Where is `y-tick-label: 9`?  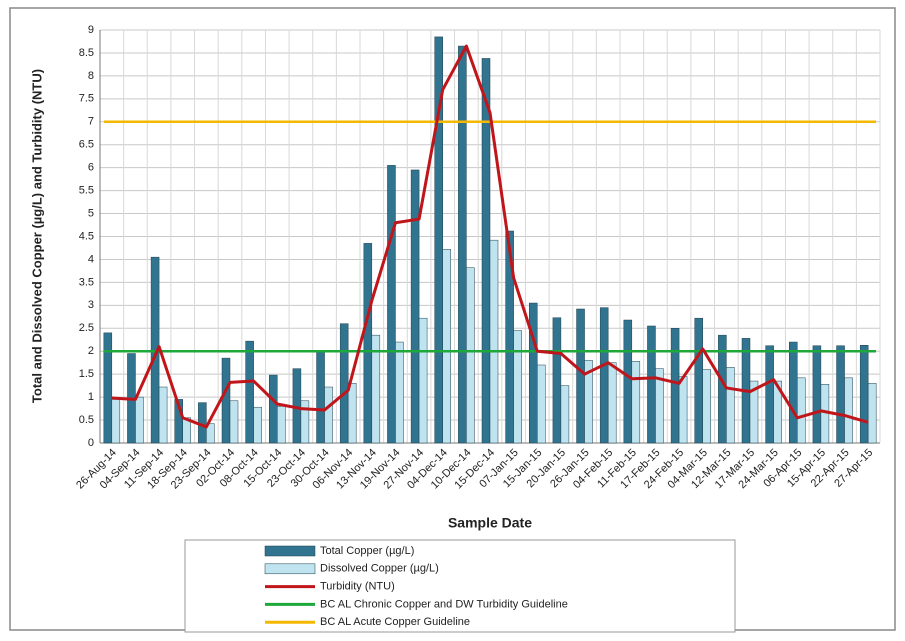 y-tick-label: 9 is located at coordinates (91, 30).